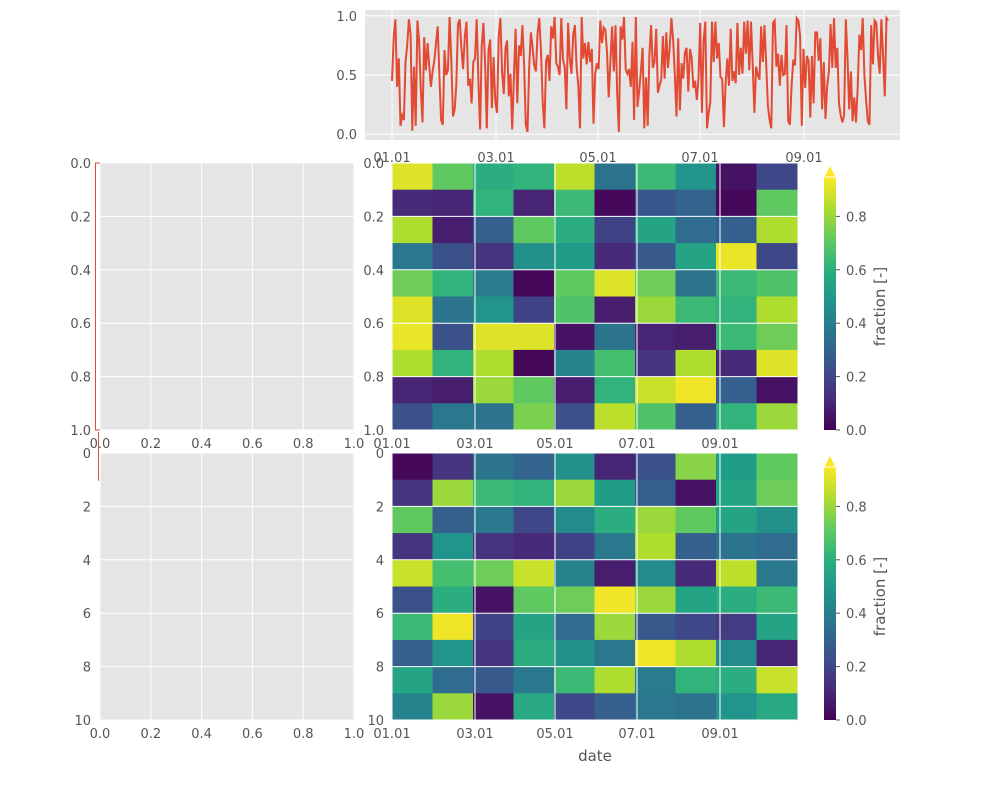 The height and width of the screenshot is (800, 1000). I want to click on heatmap-y-tick-label: 0.4, so click(373, 271).